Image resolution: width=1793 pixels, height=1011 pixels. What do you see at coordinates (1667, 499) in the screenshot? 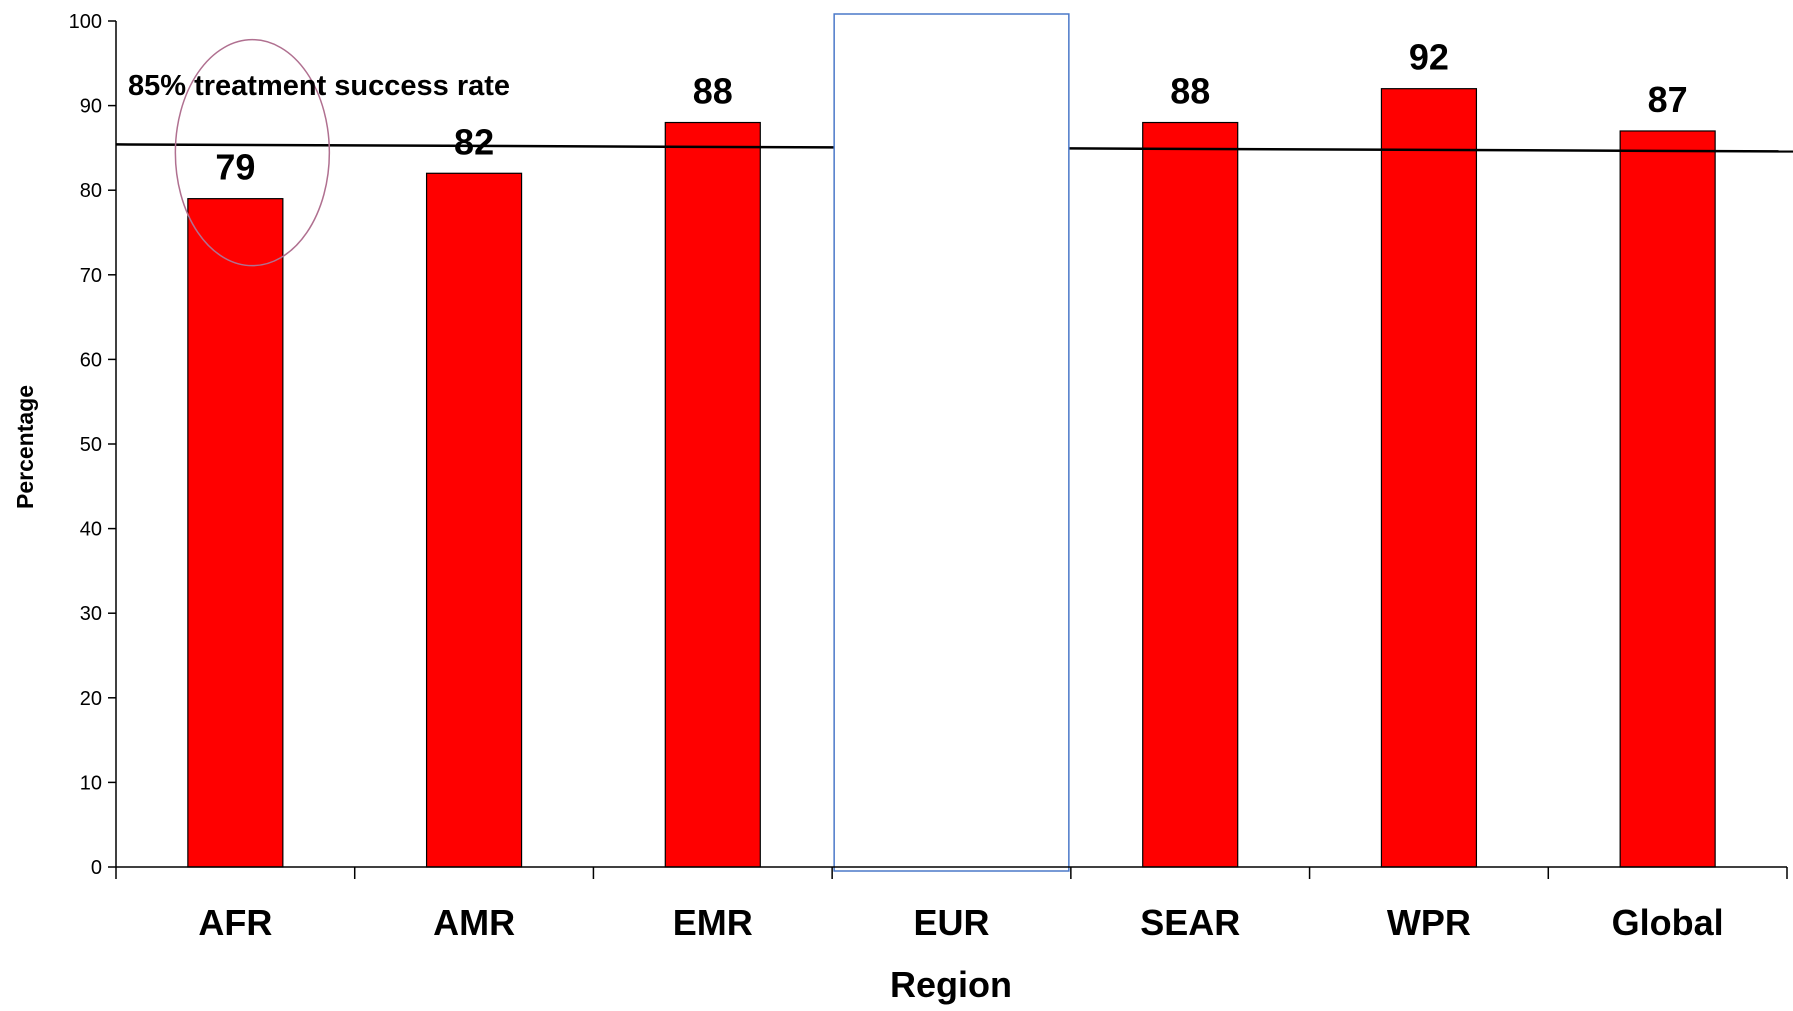
I see `bar-global` at bounding box center [1667, 499].